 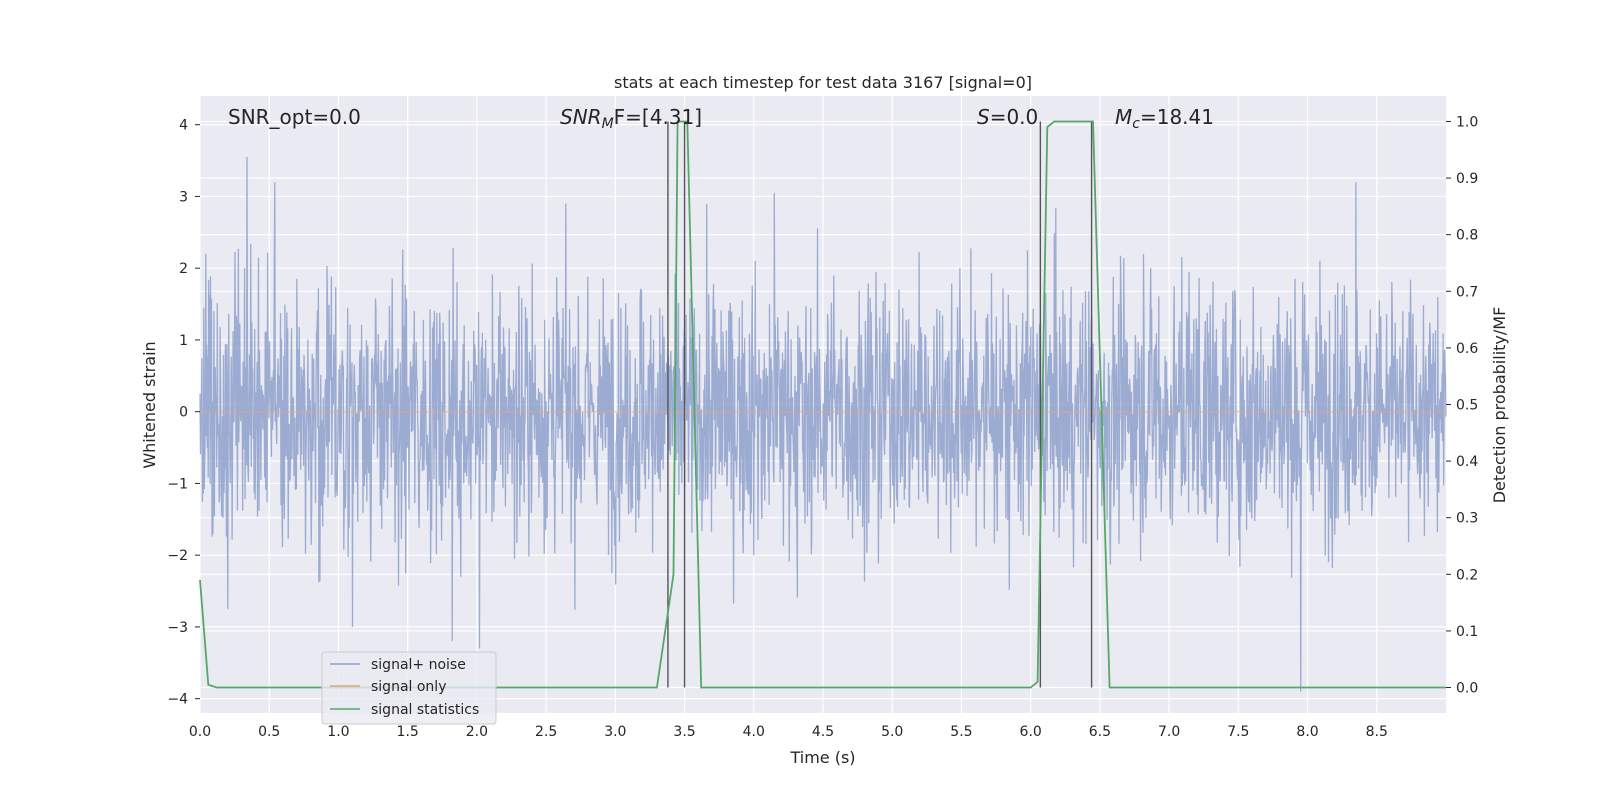 What do you see at coordinates (1467, 462) in the screenshot?
I see `y-right-tick-label: 0.4` at bounding box center [1467, 462].